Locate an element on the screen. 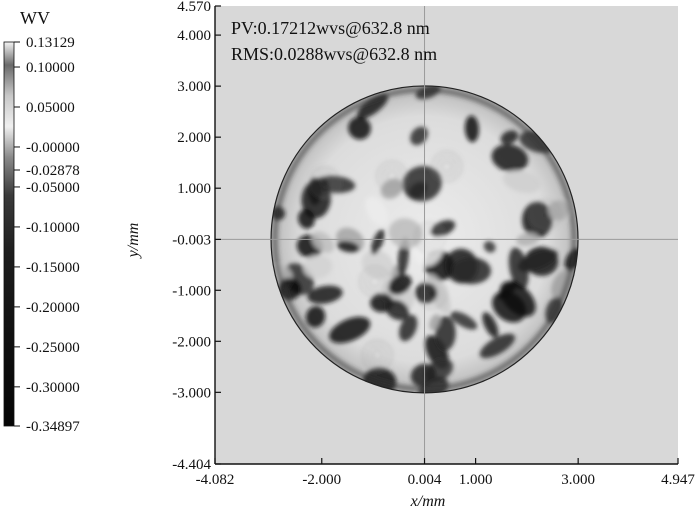 The image size is (700, 513). y-tick-label: -0.003 is located at coordinates (191, 240).